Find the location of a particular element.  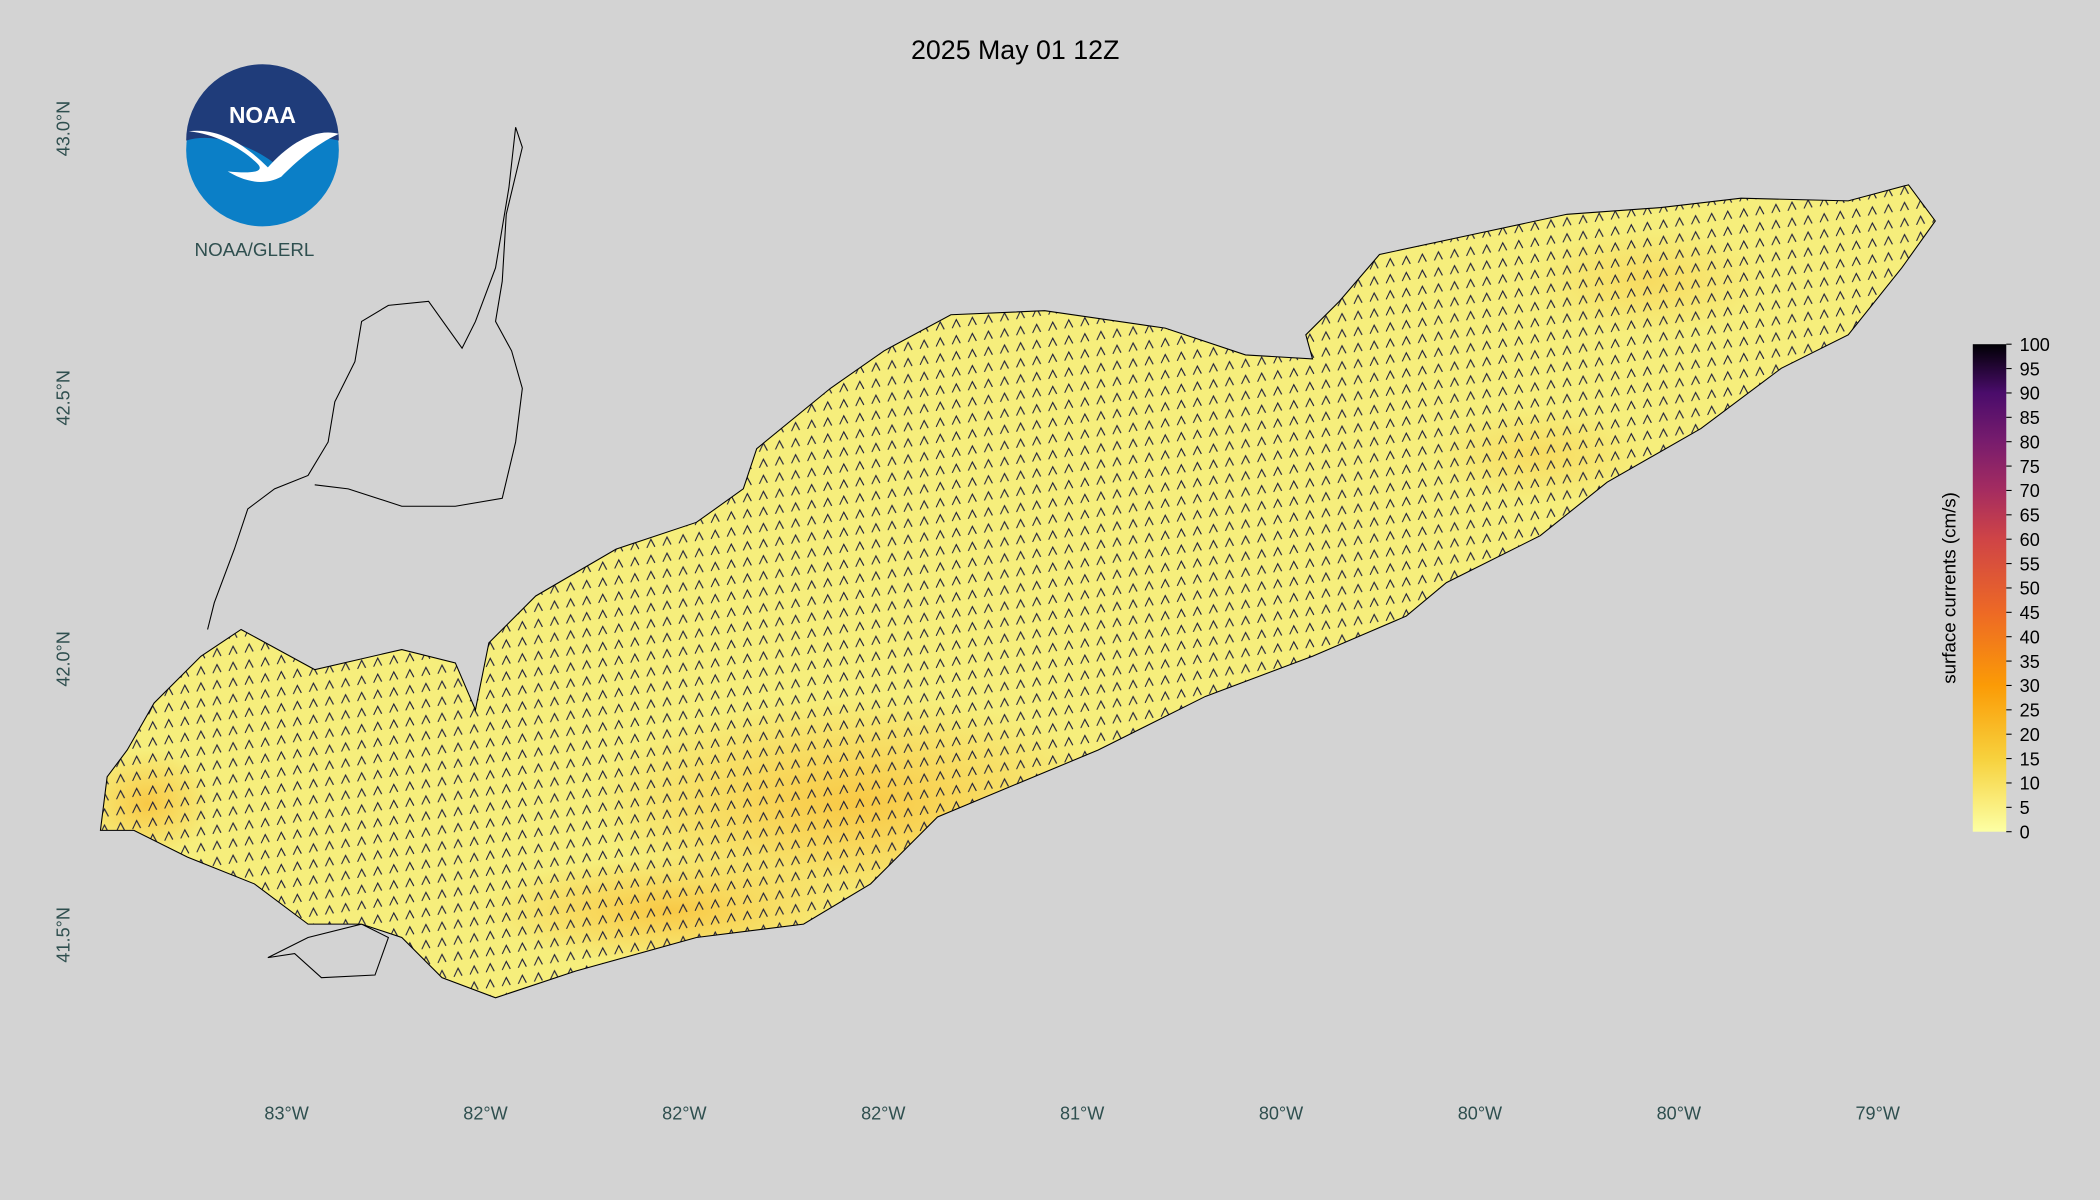

lat-label: 41.5°N is located at coordinates (64, 934).